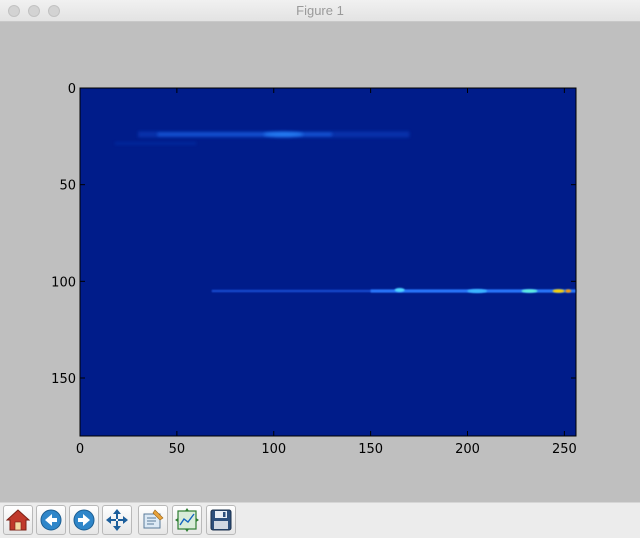 This screenshot has height=538, width=640. What do you see at coordinates (34, 11) in the screenshot?
I see `minimize-window-button` at bounding box center [34, 11].